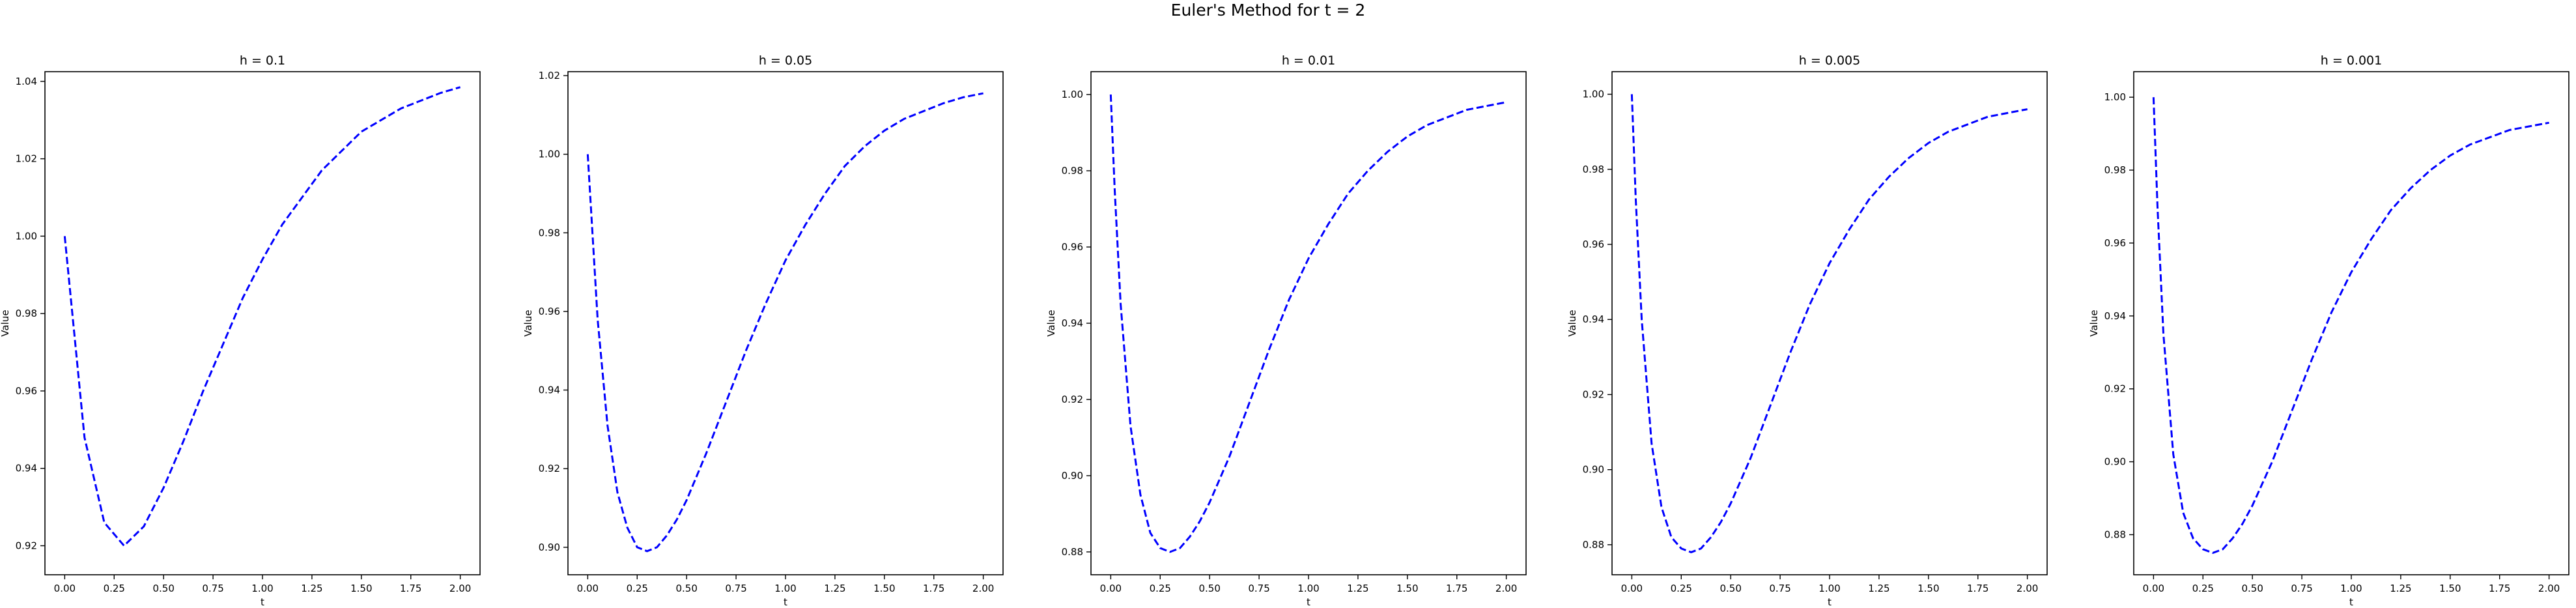  Describe the element at coordinates (262, 60) in the screenshot. I see `subplot-title: h = 0.1` at that location.